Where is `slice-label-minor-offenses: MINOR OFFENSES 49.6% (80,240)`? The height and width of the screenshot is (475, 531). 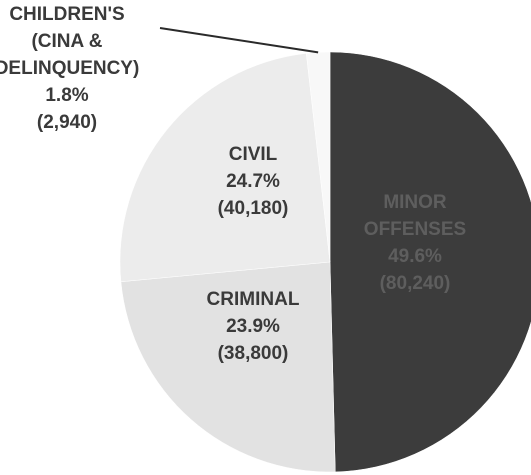
slice-label-minor-offenses: MINOR OFFENSES 49.6% (80,240) is located at coordinates (415, 243).